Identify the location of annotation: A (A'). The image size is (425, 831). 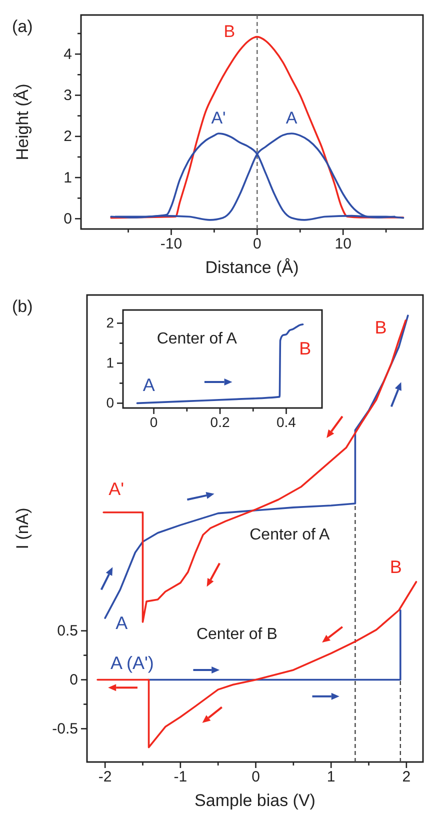
(132, 663).